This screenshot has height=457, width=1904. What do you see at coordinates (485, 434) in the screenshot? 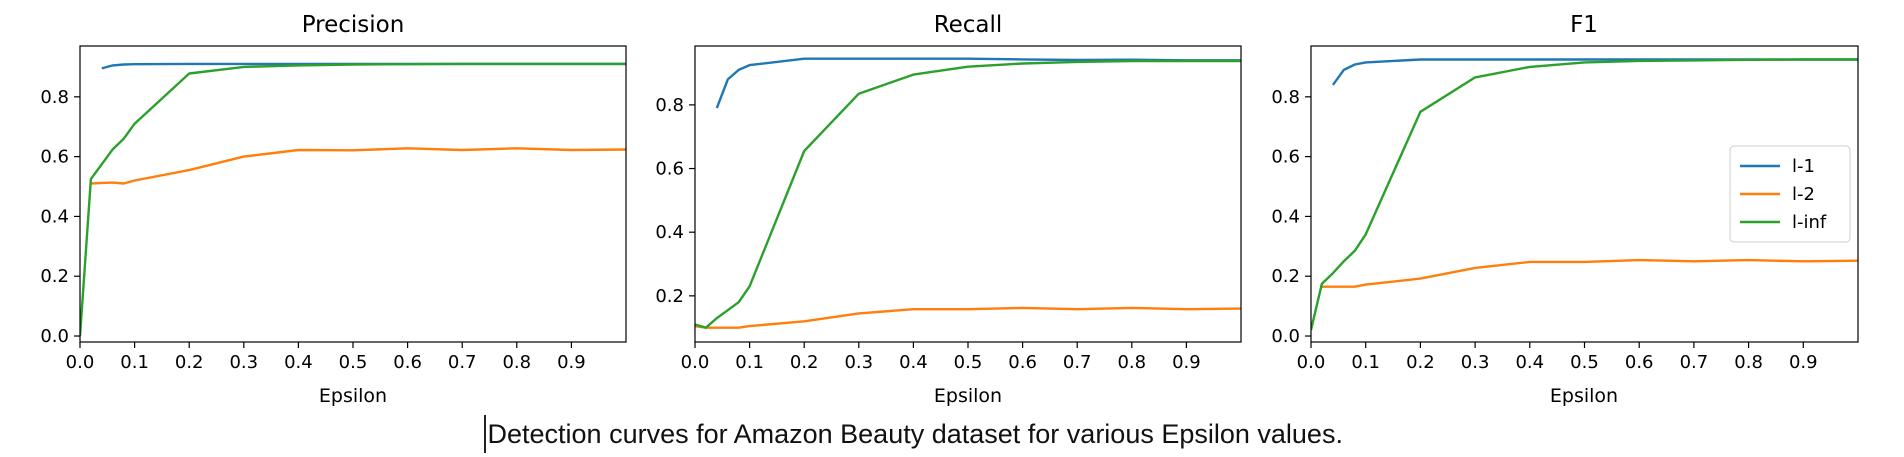
I see `text-cursor` at bounding box center [485, 434].